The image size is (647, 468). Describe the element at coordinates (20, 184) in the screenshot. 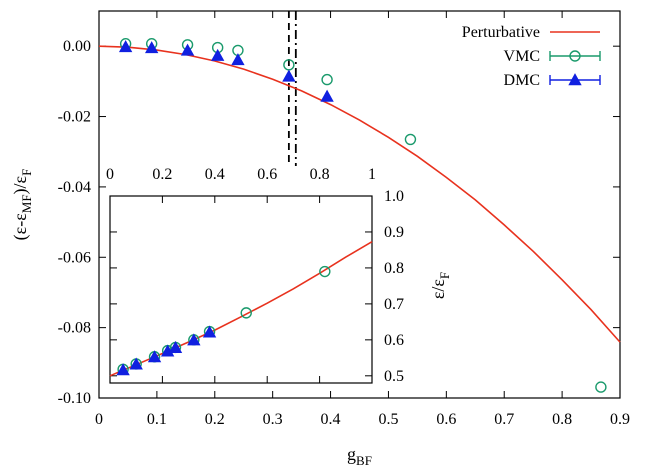

I see `y-axis-title-main: )/ε` at that location.